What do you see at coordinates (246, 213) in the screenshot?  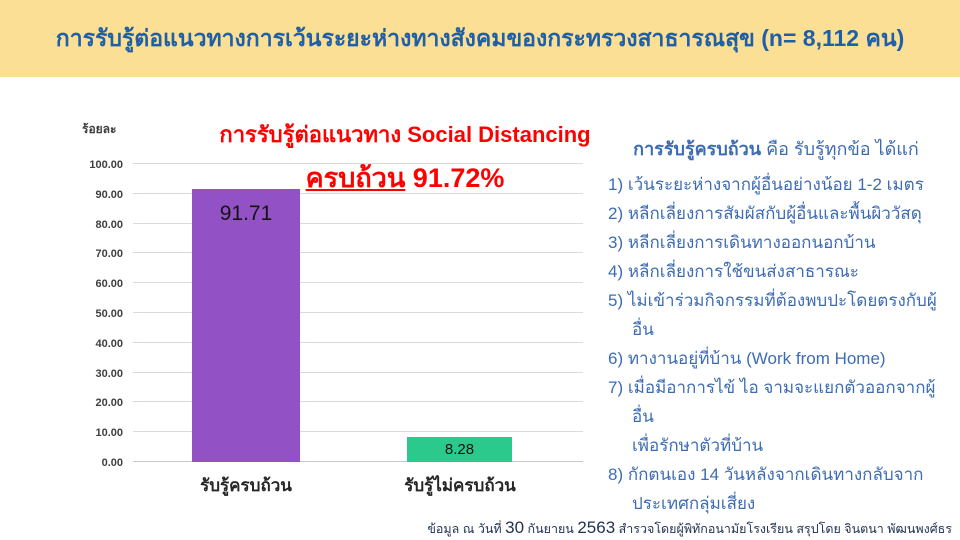 I see `bar-value-complete: 91.71` at bounding box center [246, 213].